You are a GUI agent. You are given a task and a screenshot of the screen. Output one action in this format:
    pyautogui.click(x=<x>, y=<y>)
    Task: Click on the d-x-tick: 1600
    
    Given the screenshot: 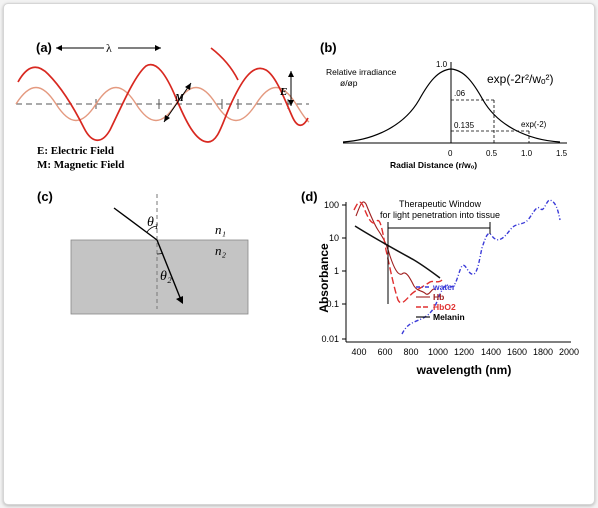 What is the action you would take?
    pyautogui.click(x=517, y=352)
    